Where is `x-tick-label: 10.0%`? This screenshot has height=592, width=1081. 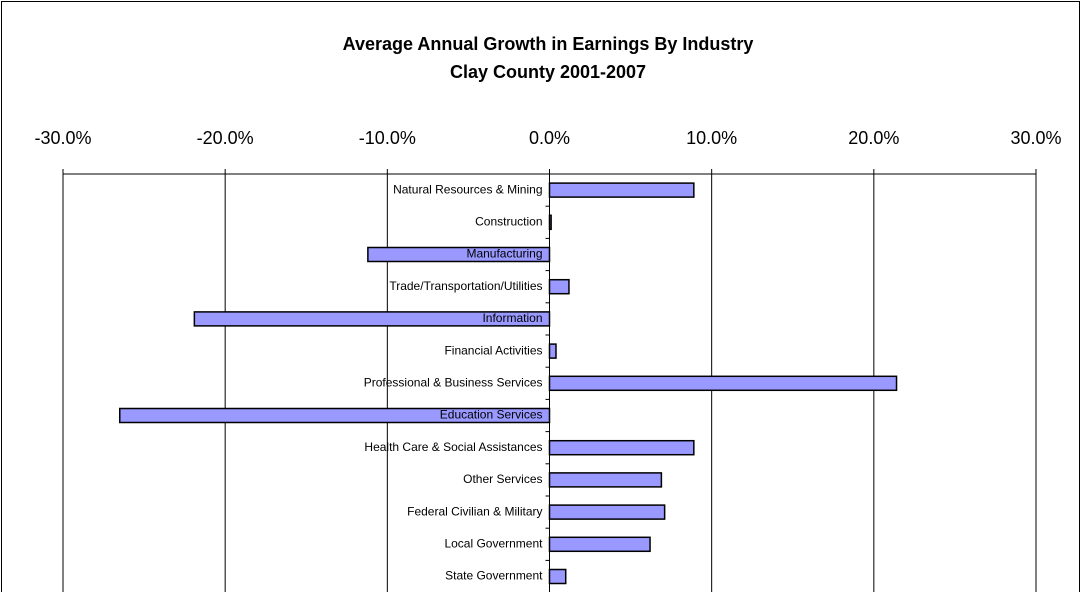 x-tick-label: 10.0% is located at coordinates (711, 138).